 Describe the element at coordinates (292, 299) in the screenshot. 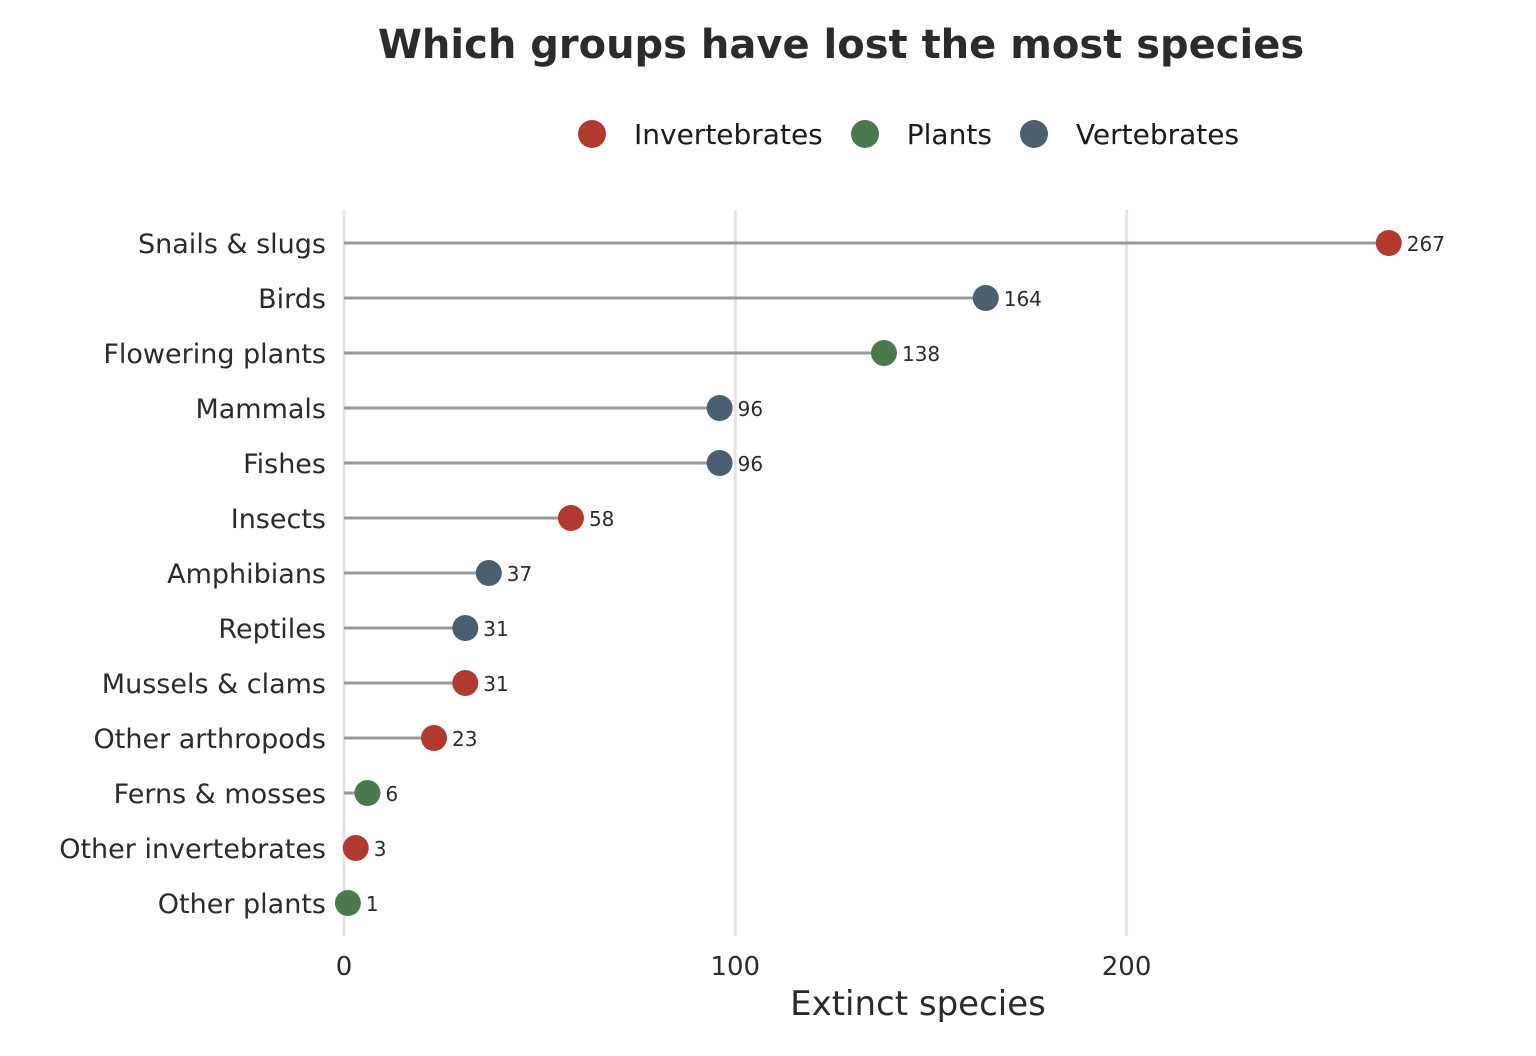

I see `category-label-birds: Birds` at that location.